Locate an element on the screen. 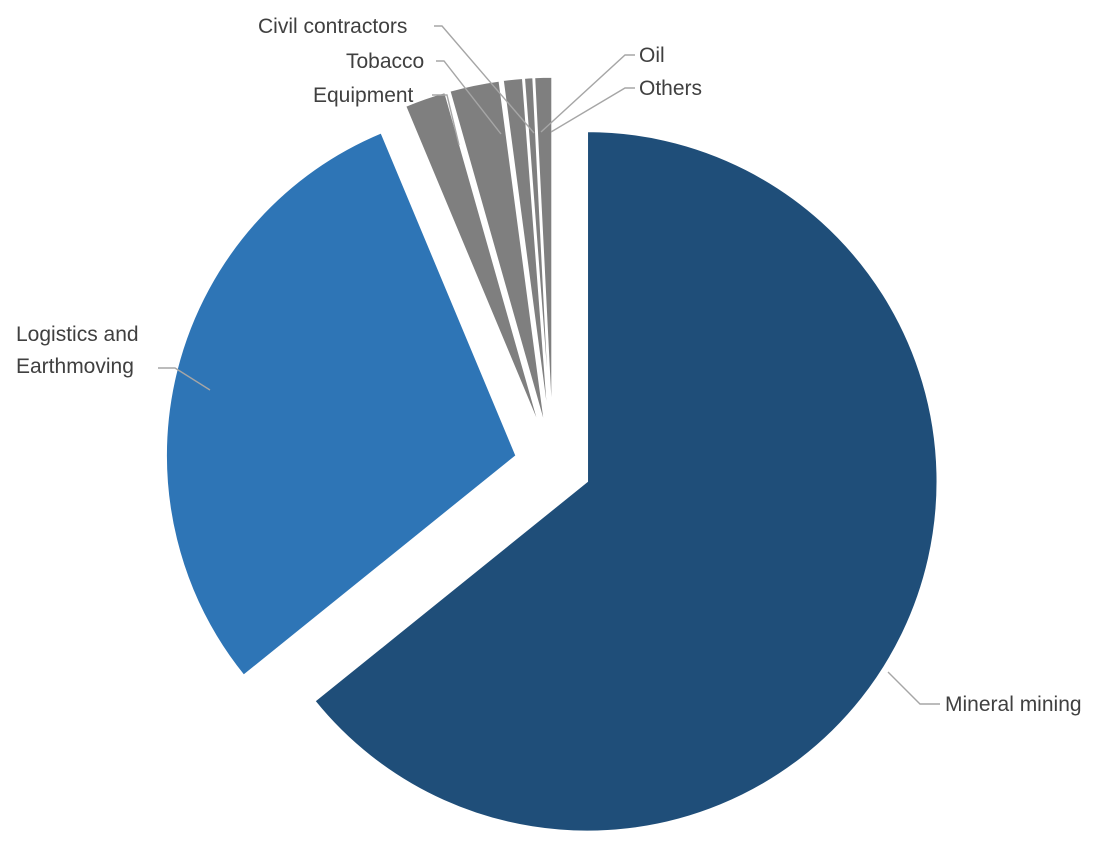 The width and height of the screenshot is (1115, 855). leader-line-oil is located at coordinates (587, 93).